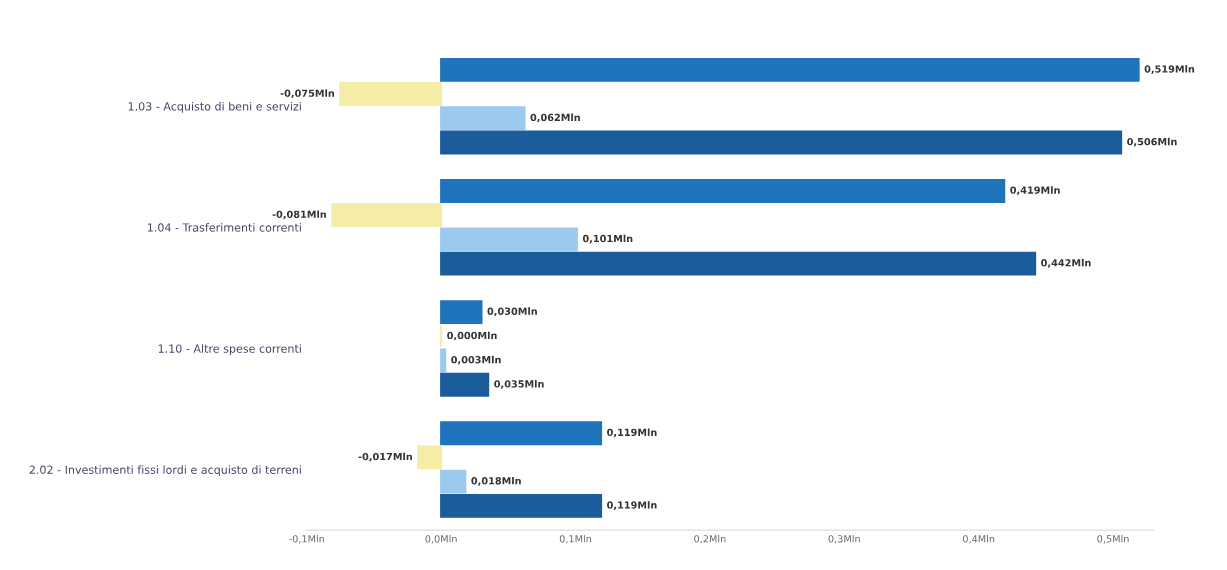  What do you see at coordinates (441, 539) in the screenshot?
I see `x-tick-label: 0,0Mln` at bounding box center [441, 539].